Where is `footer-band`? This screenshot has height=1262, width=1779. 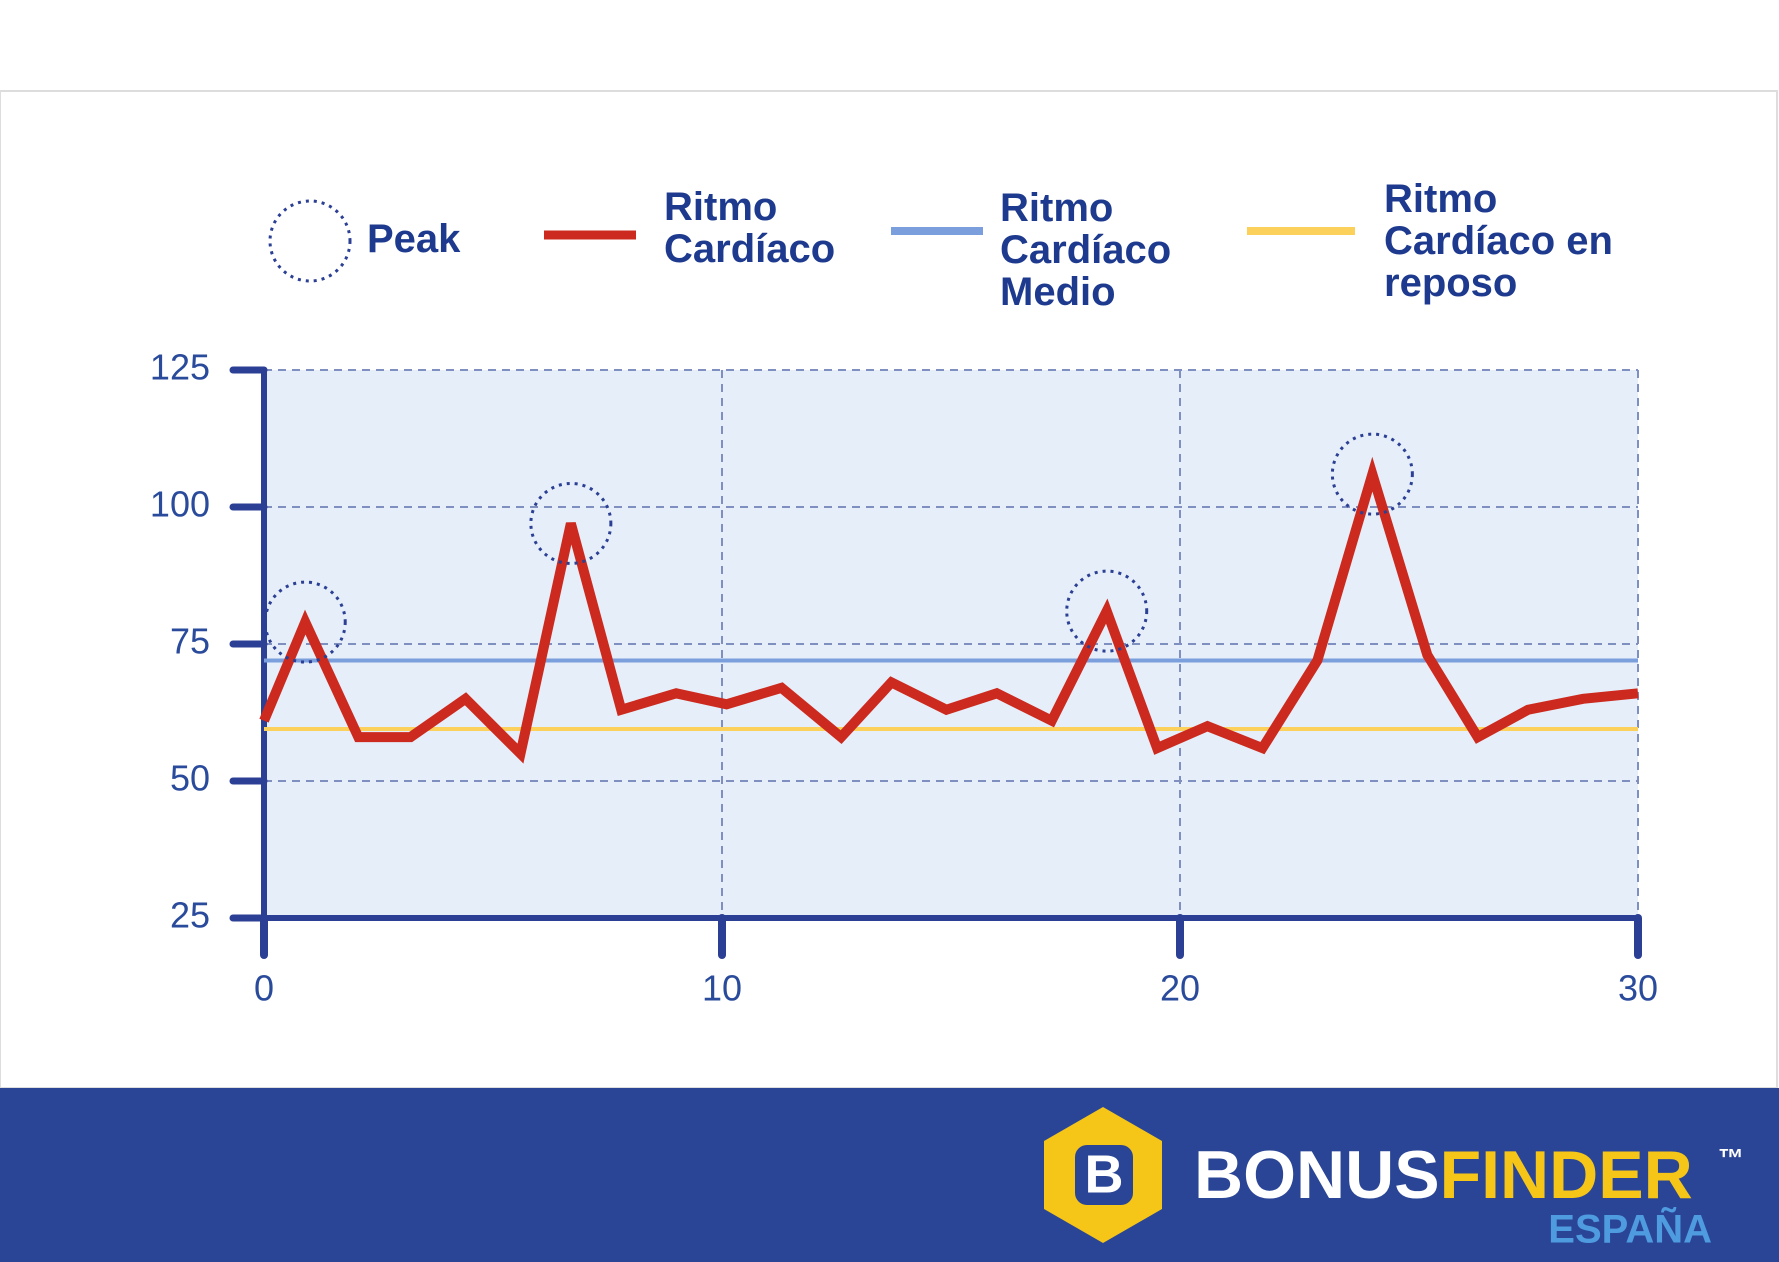 footer-band is located at coordinates (889, 1175).